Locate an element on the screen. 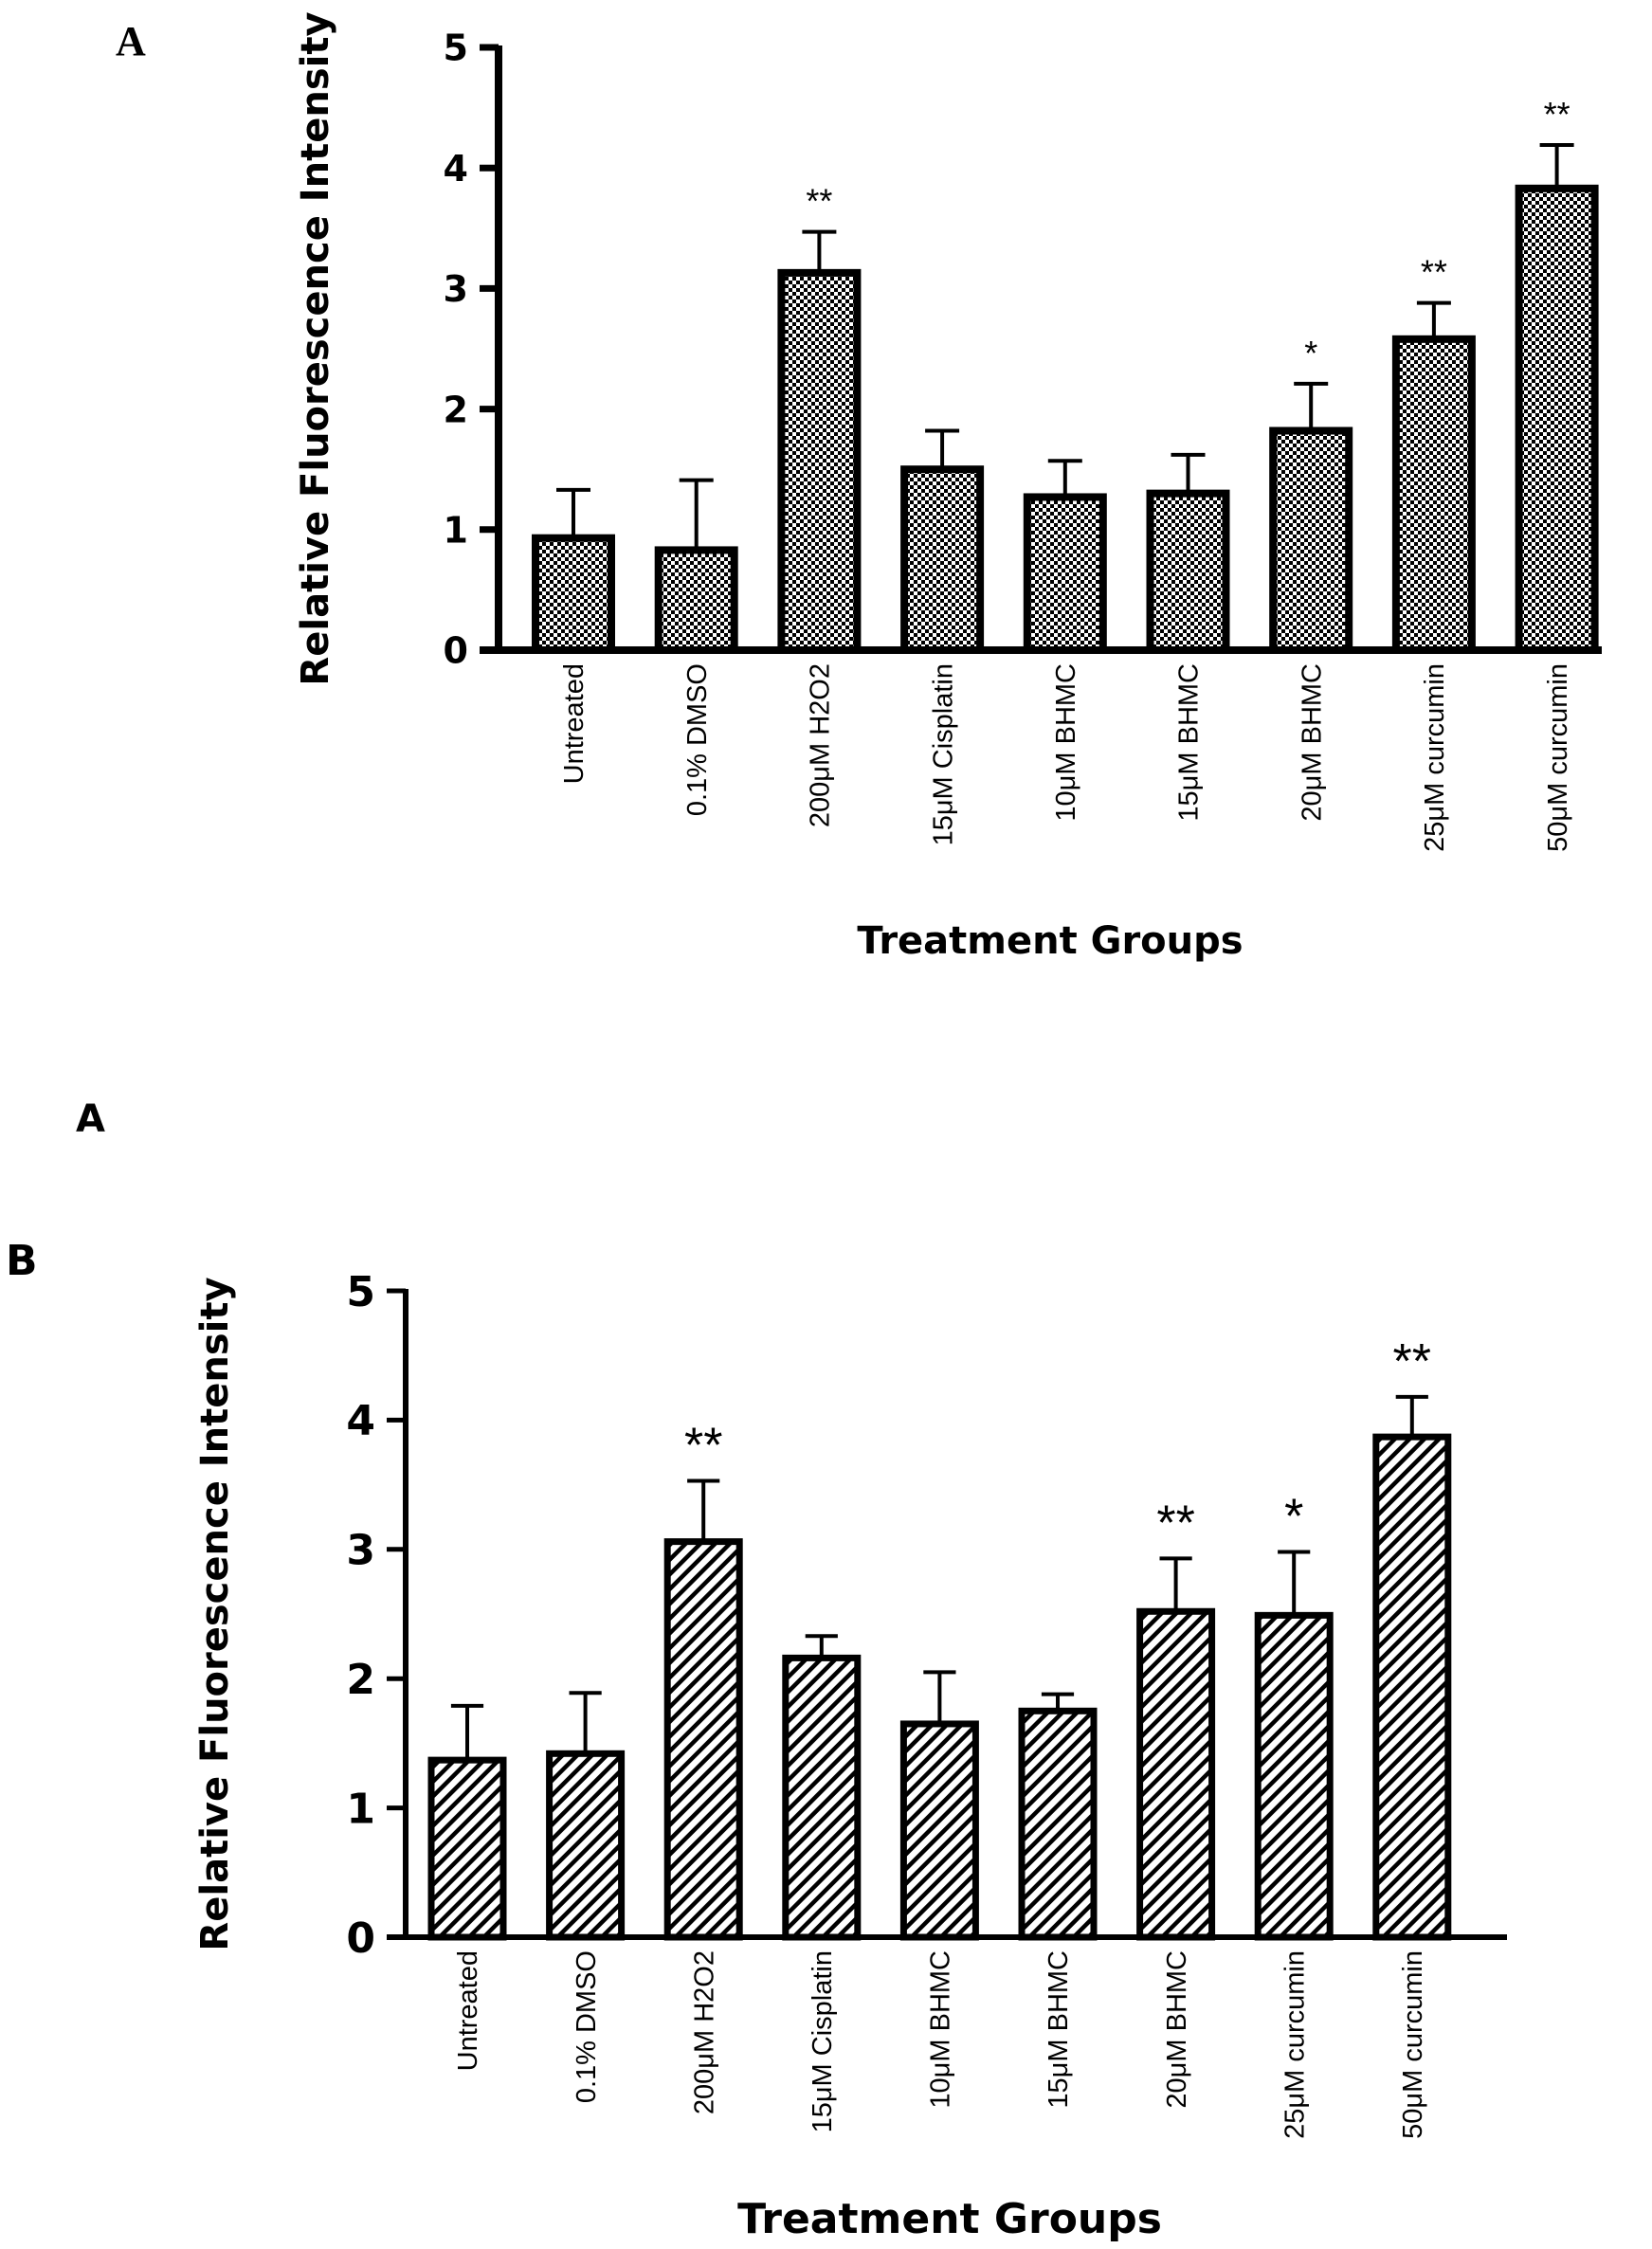 This screenshot has width=1652, height=2249. panel-label-middle: A is located at coordinates (90, 1119).